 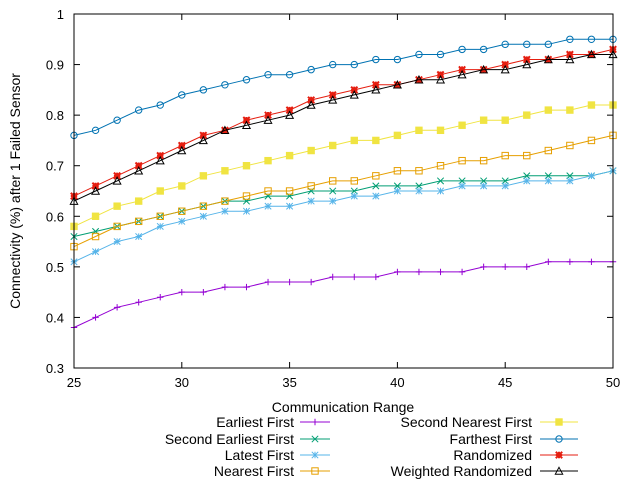 I want to click on legend-label: Second Earliest First, so click(x=229, y=439).